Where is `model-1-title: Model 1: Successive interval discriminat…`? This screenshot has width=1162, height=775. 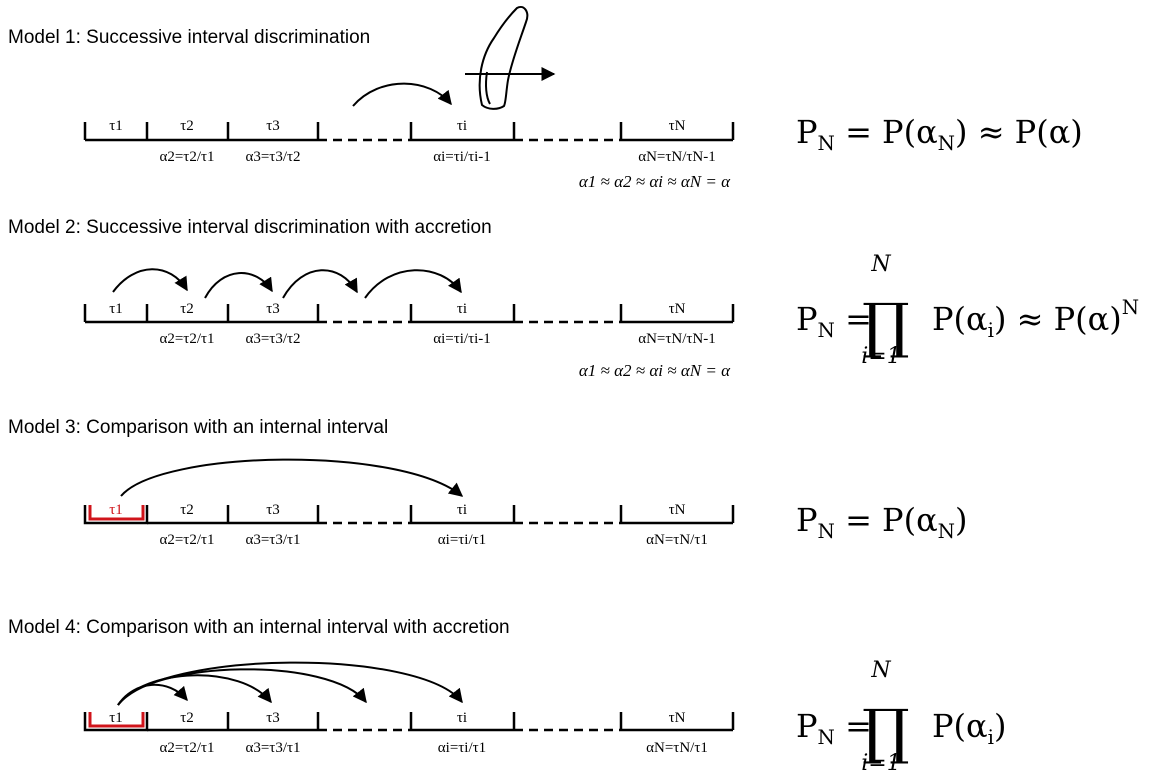
model-1-title: Model 1: Successive interval discriminat… is located at coordinates (189, 37).